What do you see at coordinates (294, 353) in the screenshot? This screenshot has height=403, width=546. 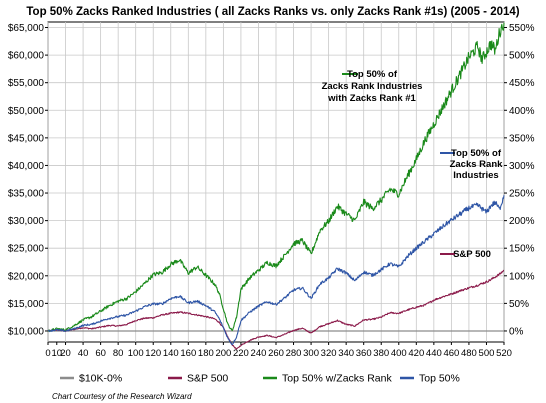 I see `x-tick-label: 280` at bounding box center [294, 353].